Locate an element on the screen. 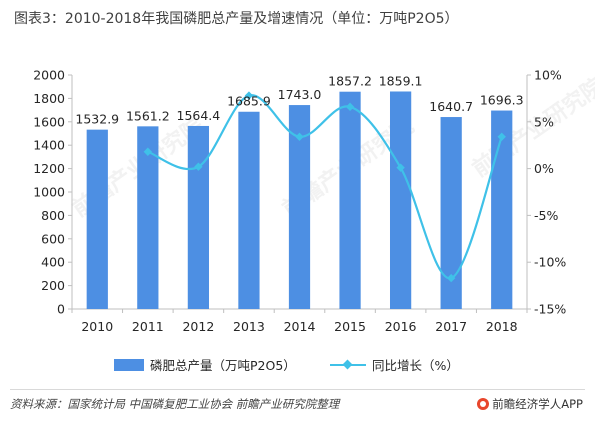  y-left-tick-label: 1400 is located at coordinates (49, 145).